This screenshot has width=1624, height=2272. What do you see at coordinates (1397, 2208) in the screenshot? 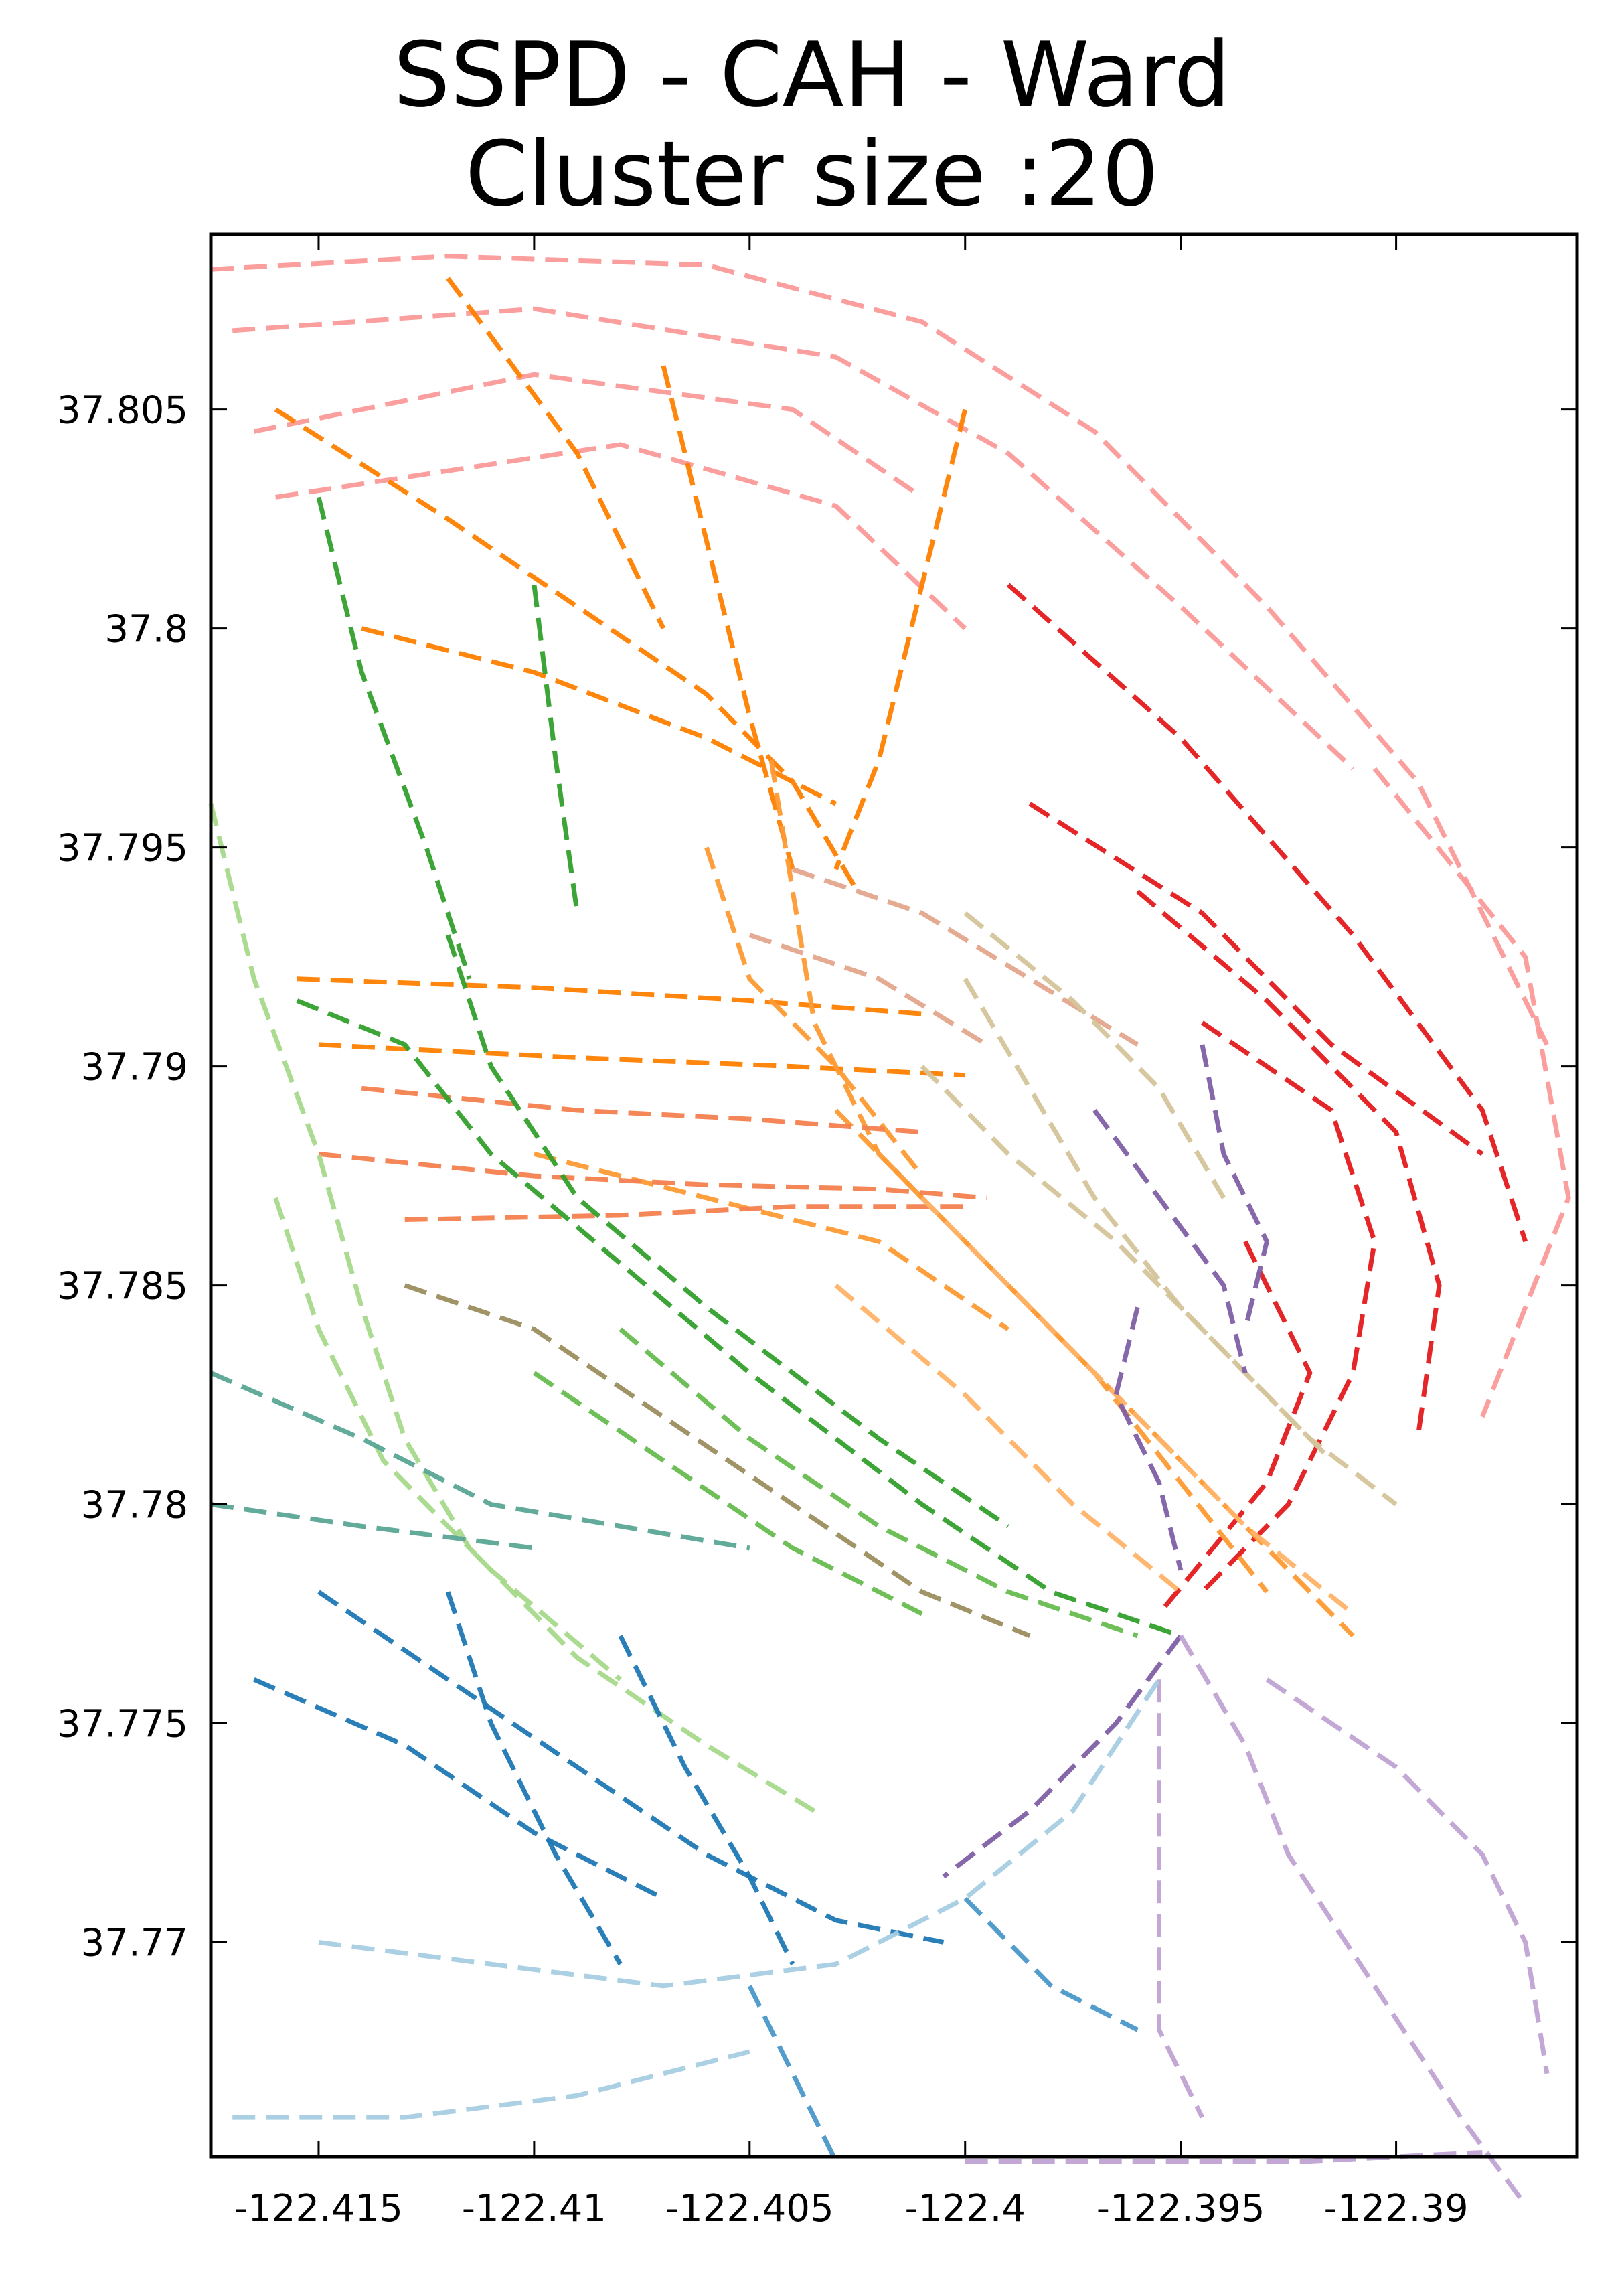
I see `x-tick-label: -122.39` at bounding box center [1397, 2208].